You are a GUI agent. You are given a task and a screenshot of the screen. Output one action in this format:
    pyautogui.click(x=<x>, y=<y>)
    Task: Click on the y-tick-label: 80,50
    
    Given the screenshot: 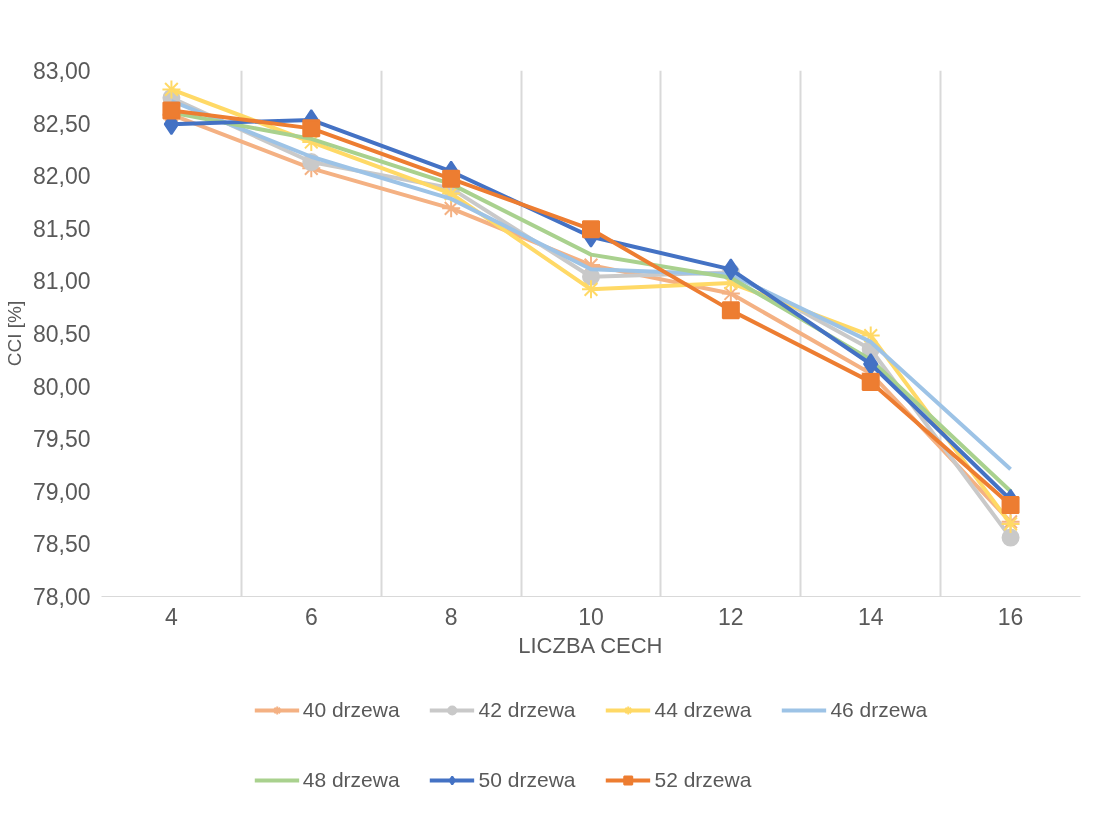 What is the action you would take?
    pyautogui.click(x=61, y=334)
    